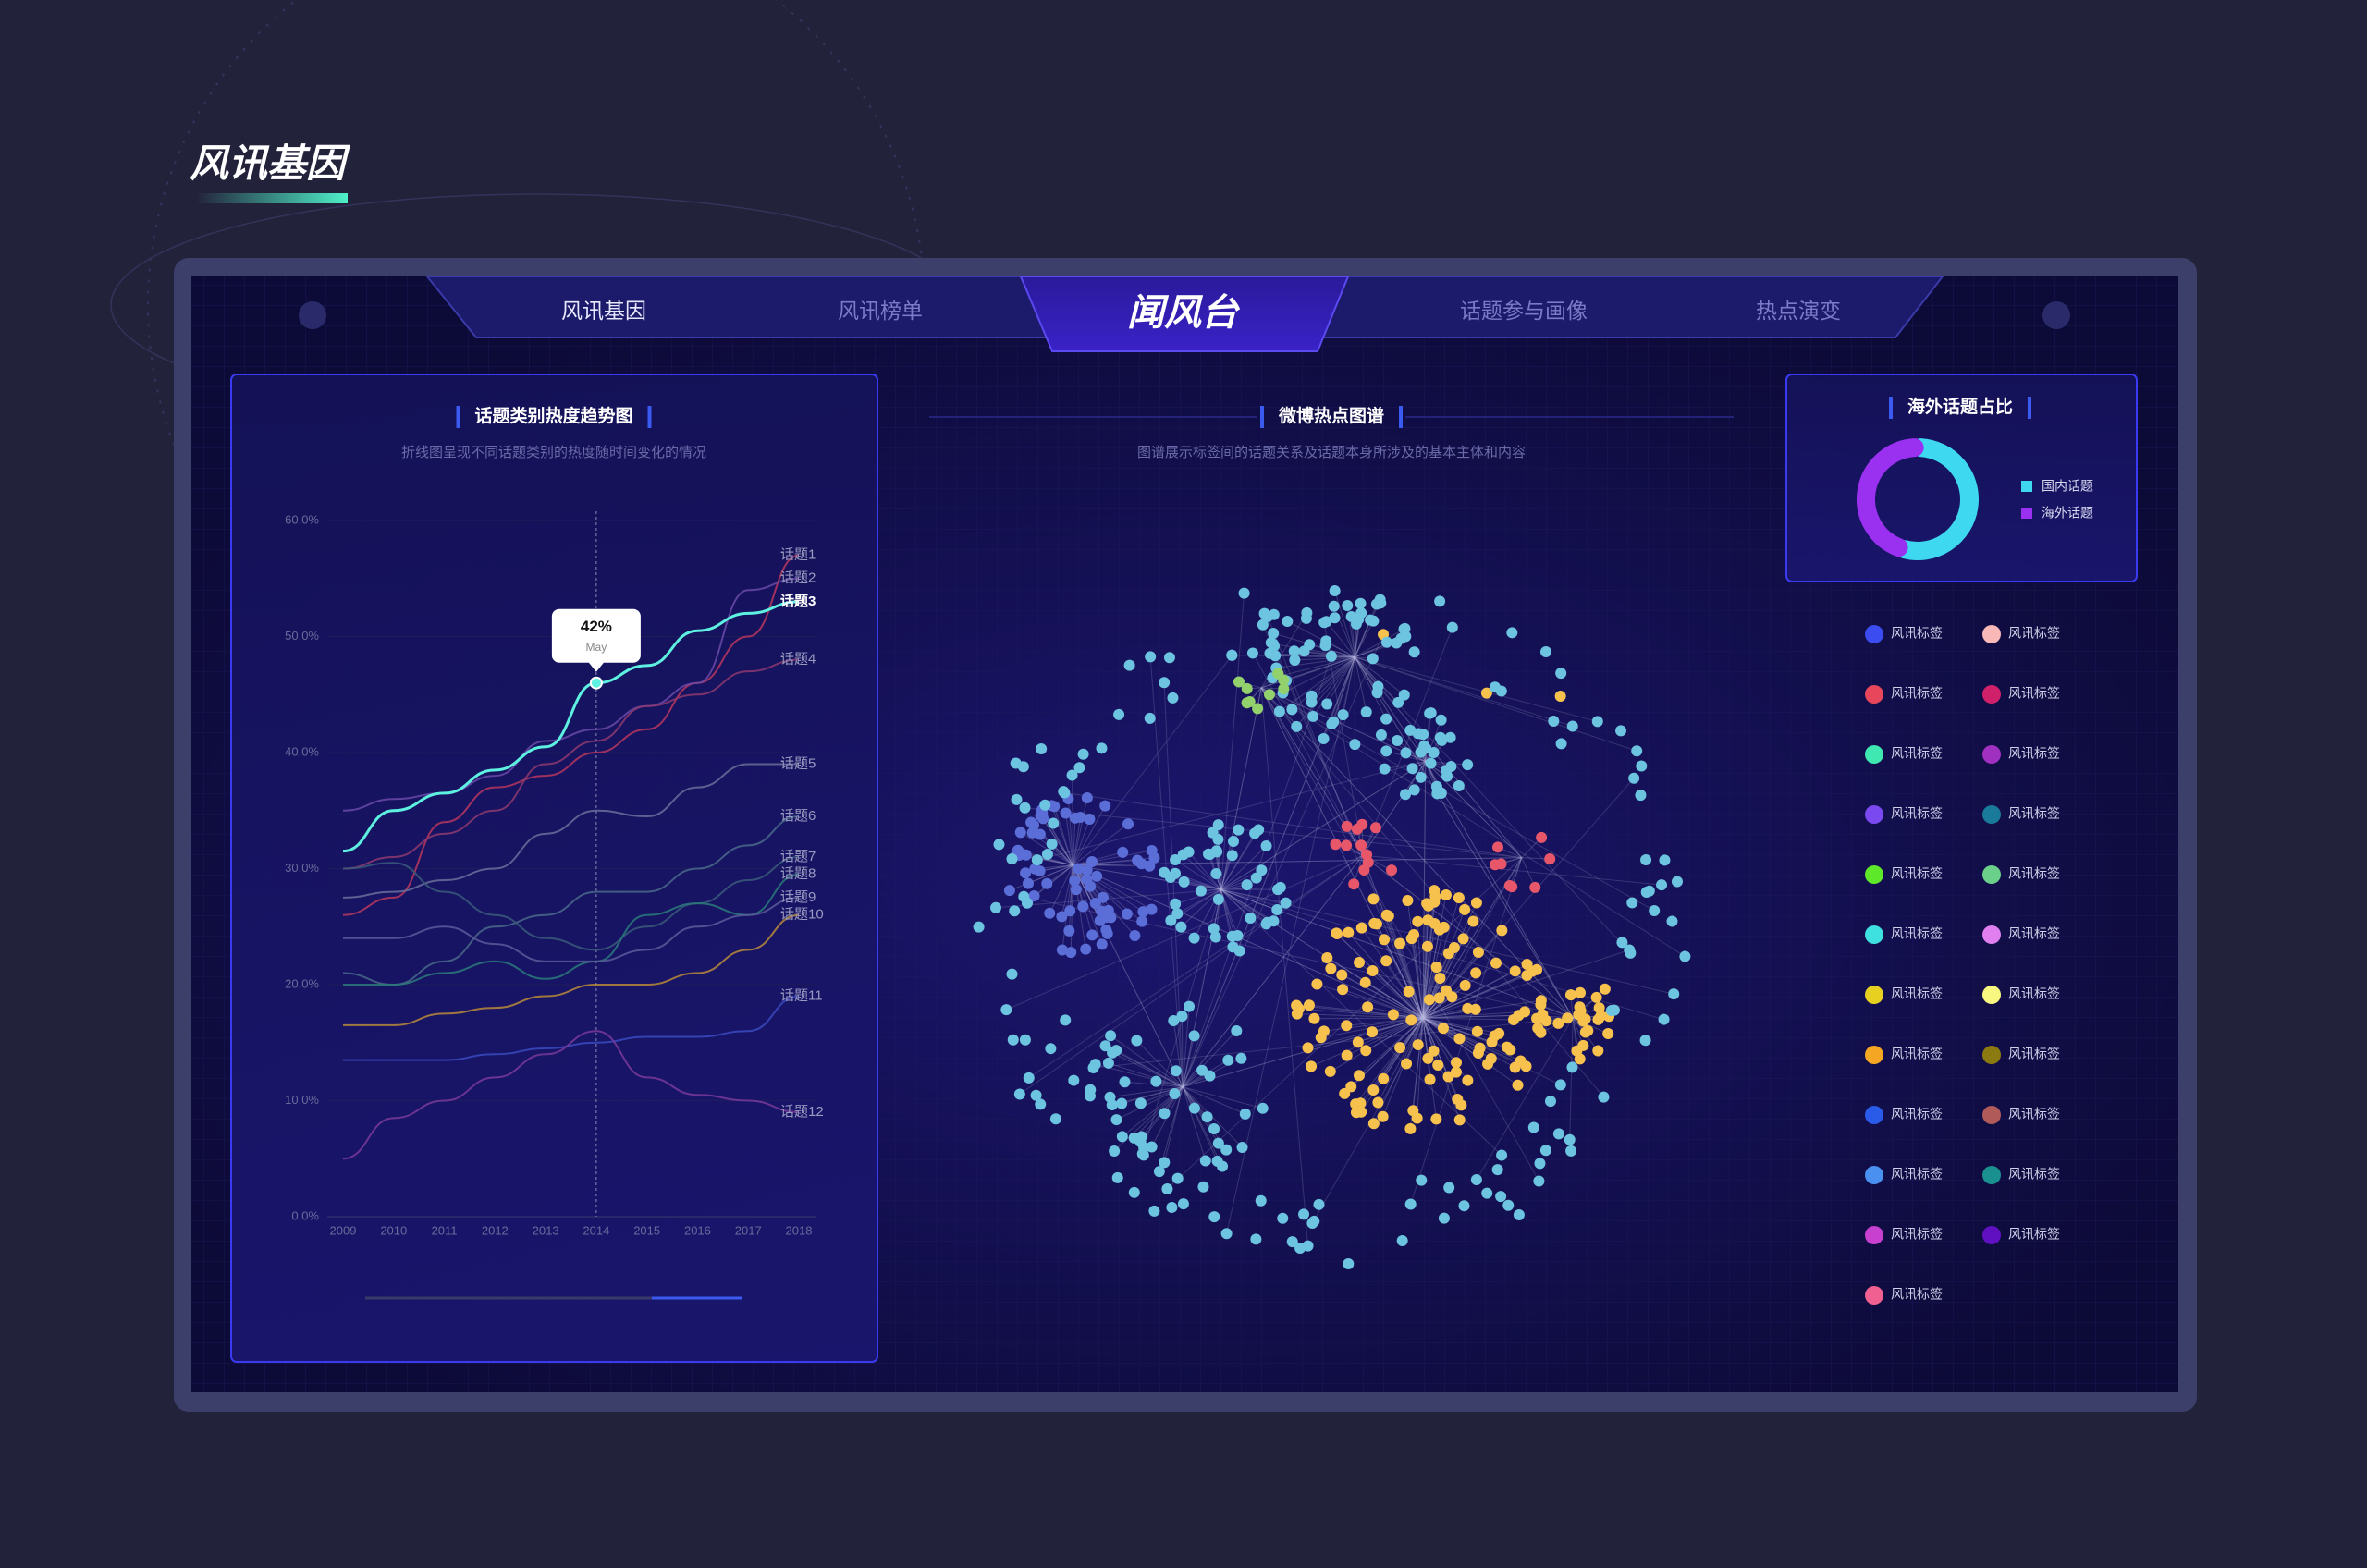 The width and height of the screenshot is (2367, 1568). What do you see at coordinates (1524, 311) in the screenshot?
I see `nav-tab: 话题参与画像` at bounding box center [1524, 311].